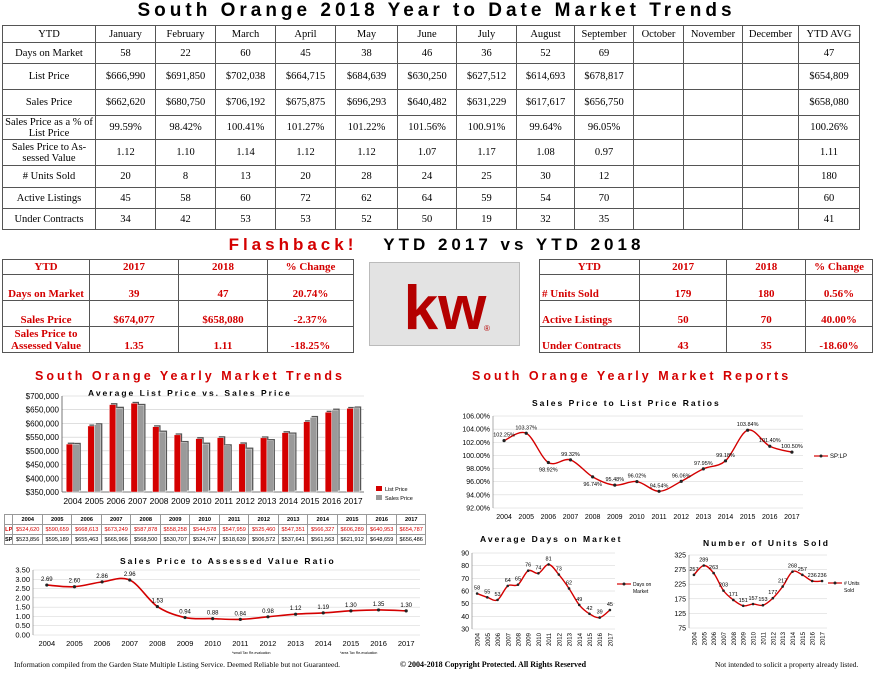 The width and height of the screenshot is (873, 673). What do you see at coordinates (637, 477) in the screenshot?
I see `line-data-label: 96.02%` at bounding box center [637, 477].